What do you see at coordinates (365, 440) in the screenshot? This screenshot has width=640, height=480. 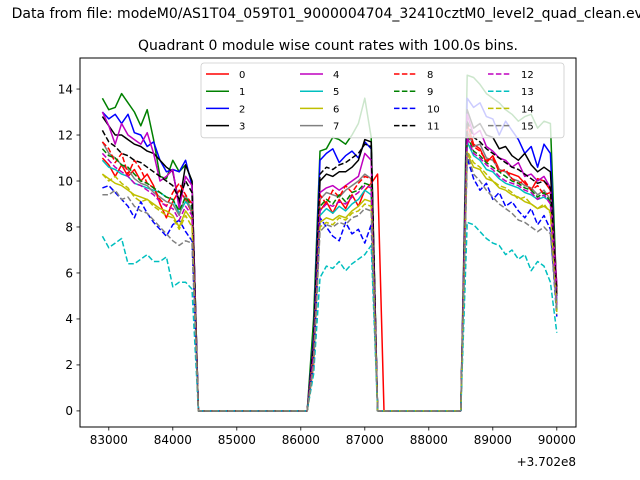 I see `x-tick-label-87000: 87000` at bounding box center [365, 440].